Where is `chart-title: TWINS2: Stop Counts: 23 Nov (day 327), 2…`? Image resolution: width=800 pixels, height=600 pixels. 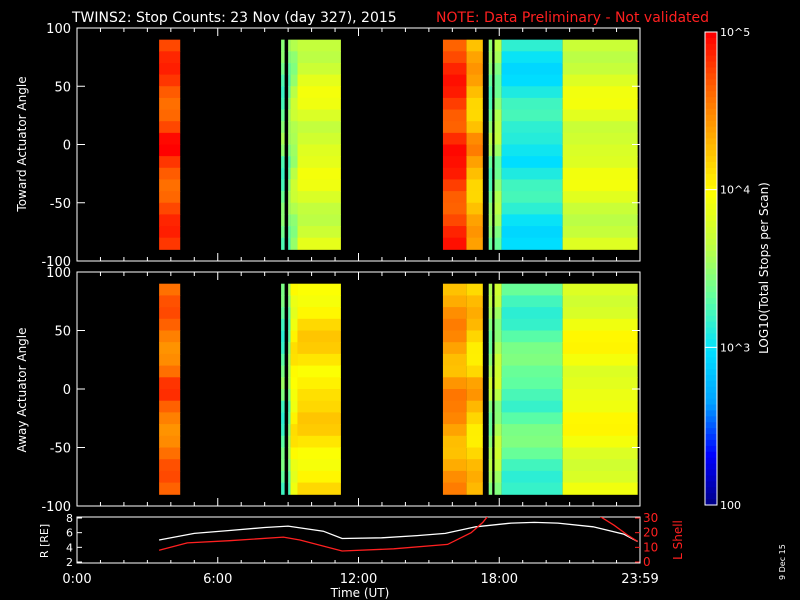 chart-title: TWINS2: Stop Counts: 23 Nov (day 327), 2… is located at coordinates (234, 18).